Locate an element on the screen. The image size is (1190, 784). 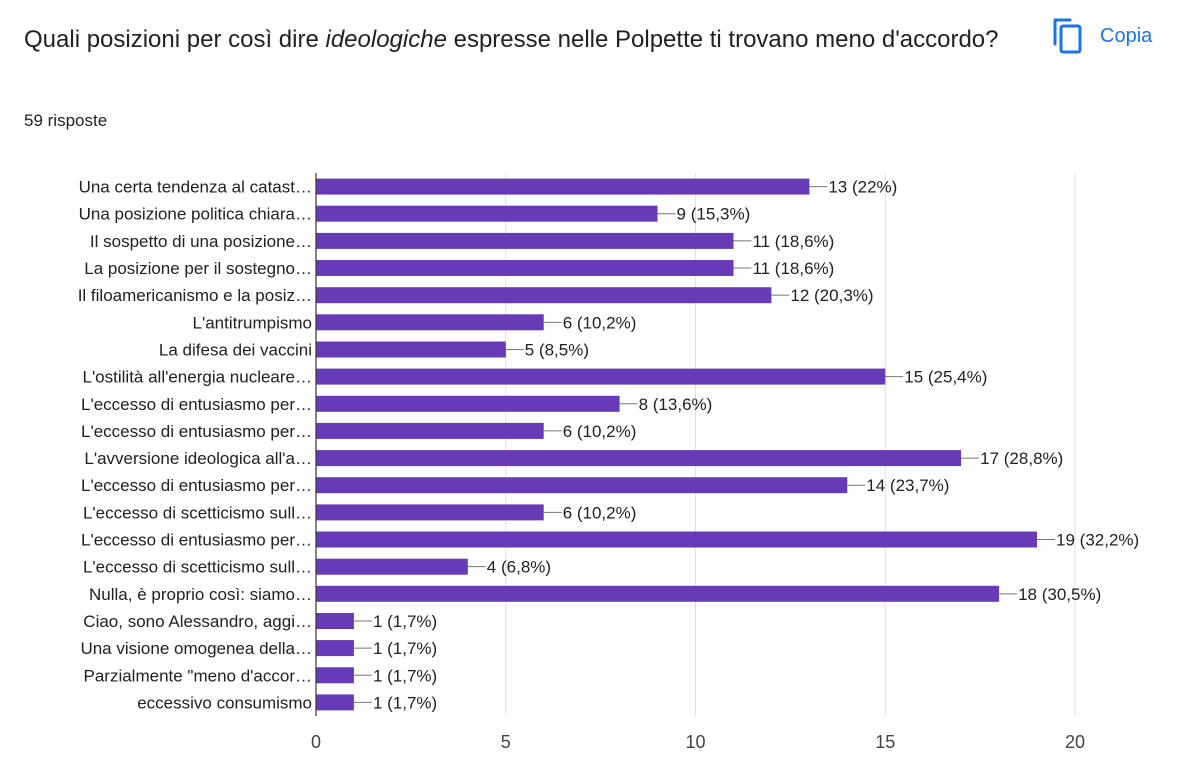
data-label: 9 (15,3%) is located at coordinates (714, 214).